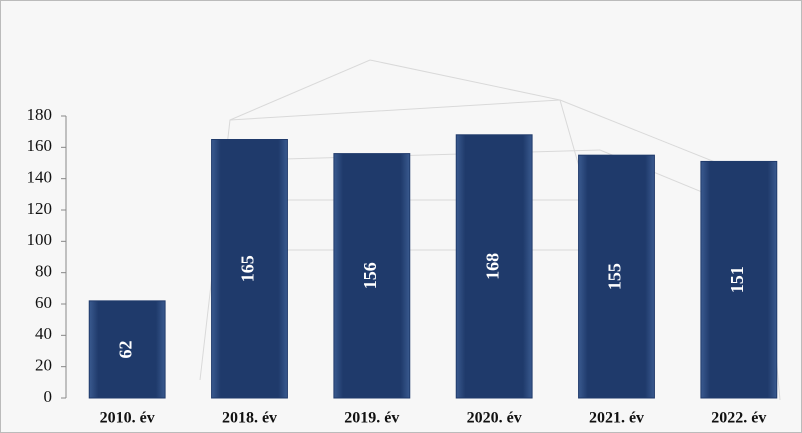 Image resolution: width=802 pixels, height=433 pixels. What do you see at coordinates (249, 418) in the screenshot?
I see `x-tick-label: 2018. év` at bounding box center [249, 418].